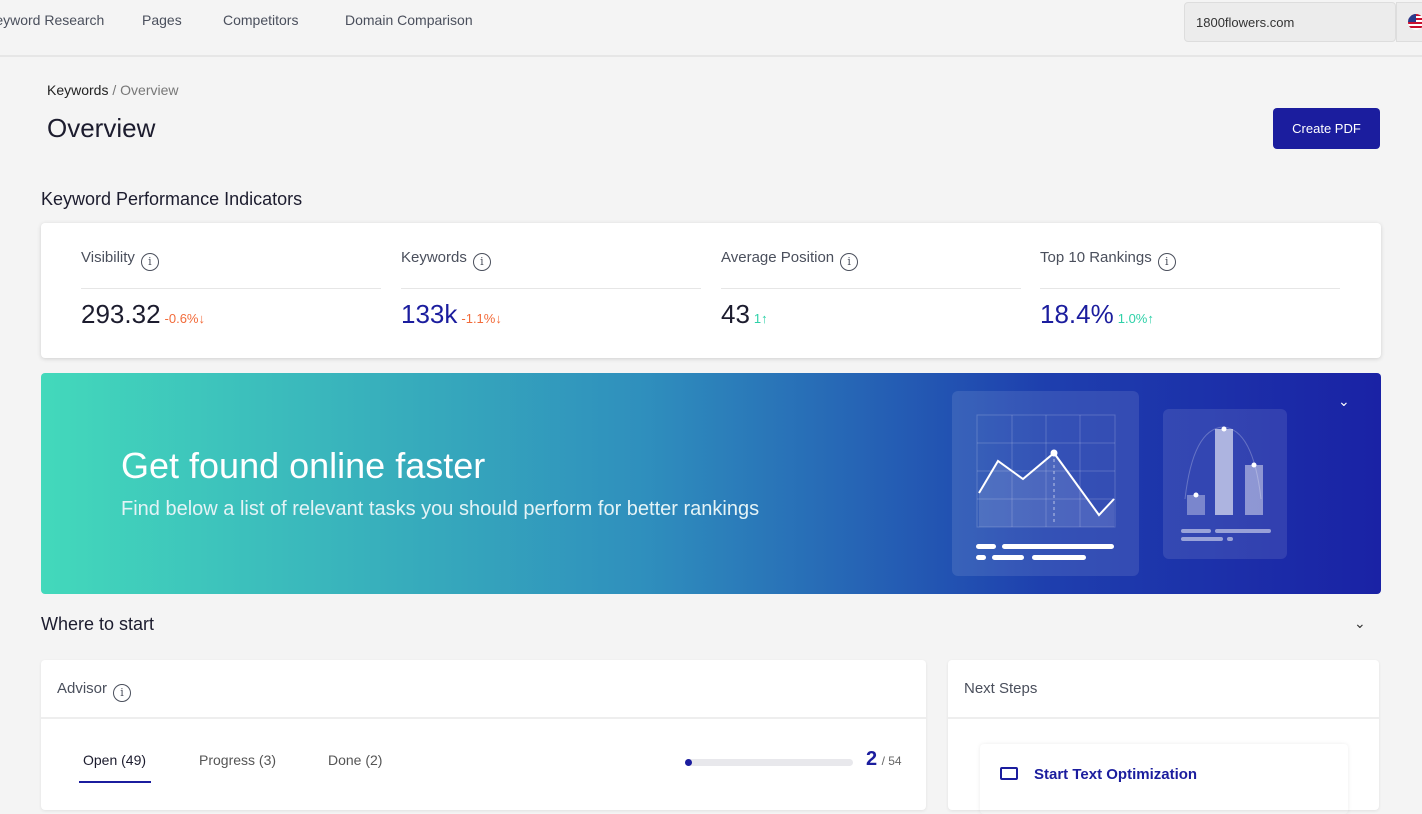 This screenshot has width=1422, height=814. Describe the element at coordinates (1096, 257) in the screenshot. I see `kpi-label: Top 10 Rankings` at that location.